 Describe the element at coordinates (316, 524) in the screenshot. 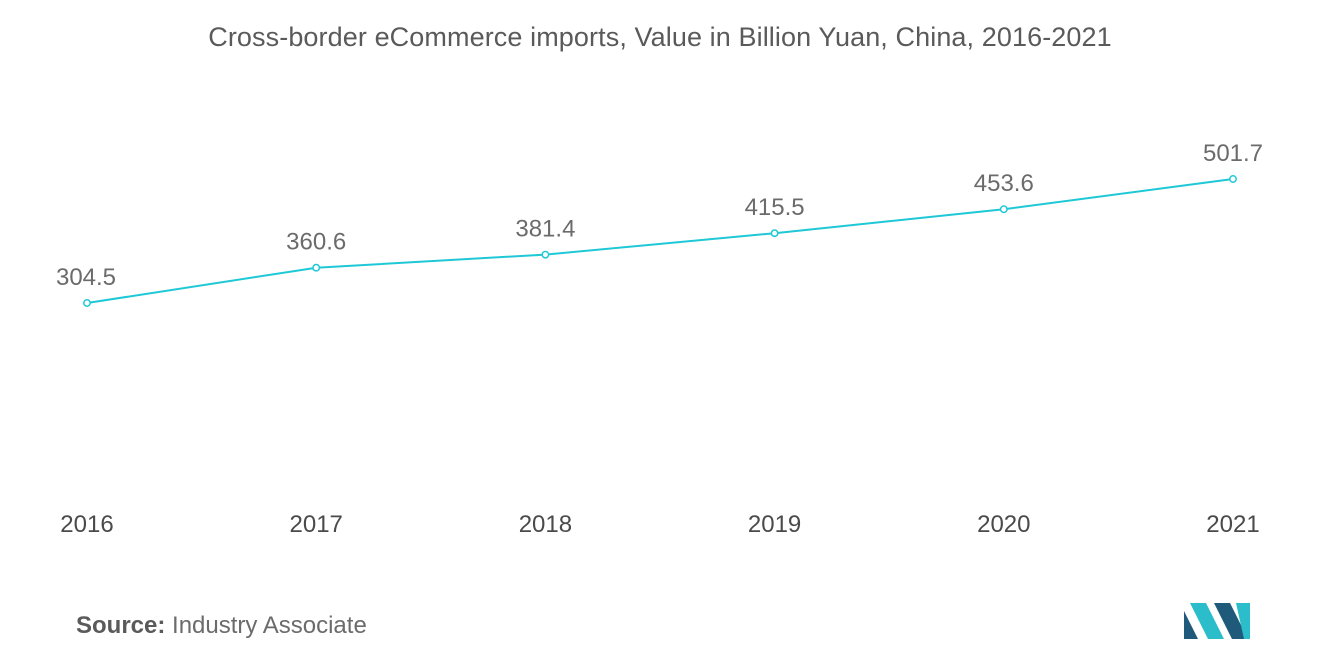

I see `x-tick-label-2017: 2017` at that location.